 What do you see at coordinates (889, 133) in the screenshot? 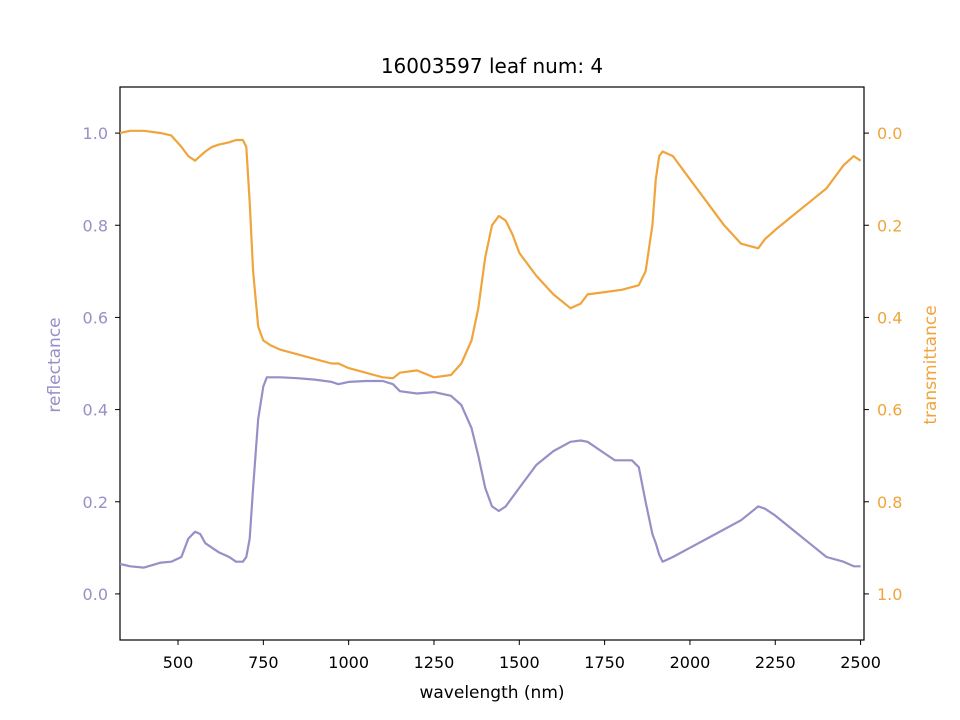
I see `y-right-tick-label: 0.0` at bounding box center [889, 133].